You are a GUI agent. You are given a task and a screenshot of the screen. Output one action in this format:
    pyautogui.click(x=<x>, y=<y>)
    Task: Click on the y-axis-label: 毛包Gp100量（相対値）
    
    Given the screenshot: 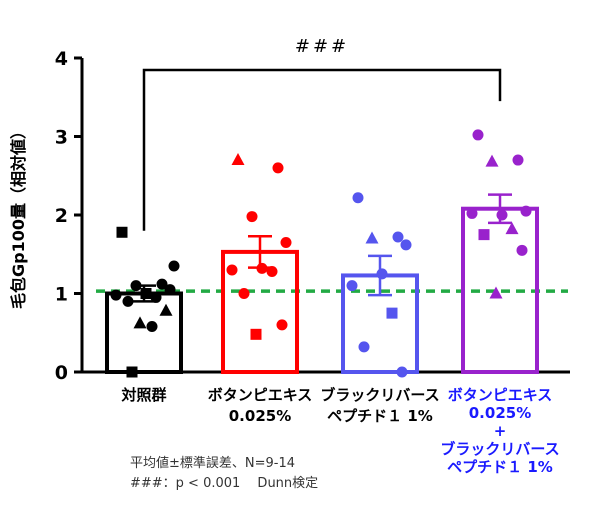 What is the action you would take?
    pyautogui.click(x=18, y=216)
    